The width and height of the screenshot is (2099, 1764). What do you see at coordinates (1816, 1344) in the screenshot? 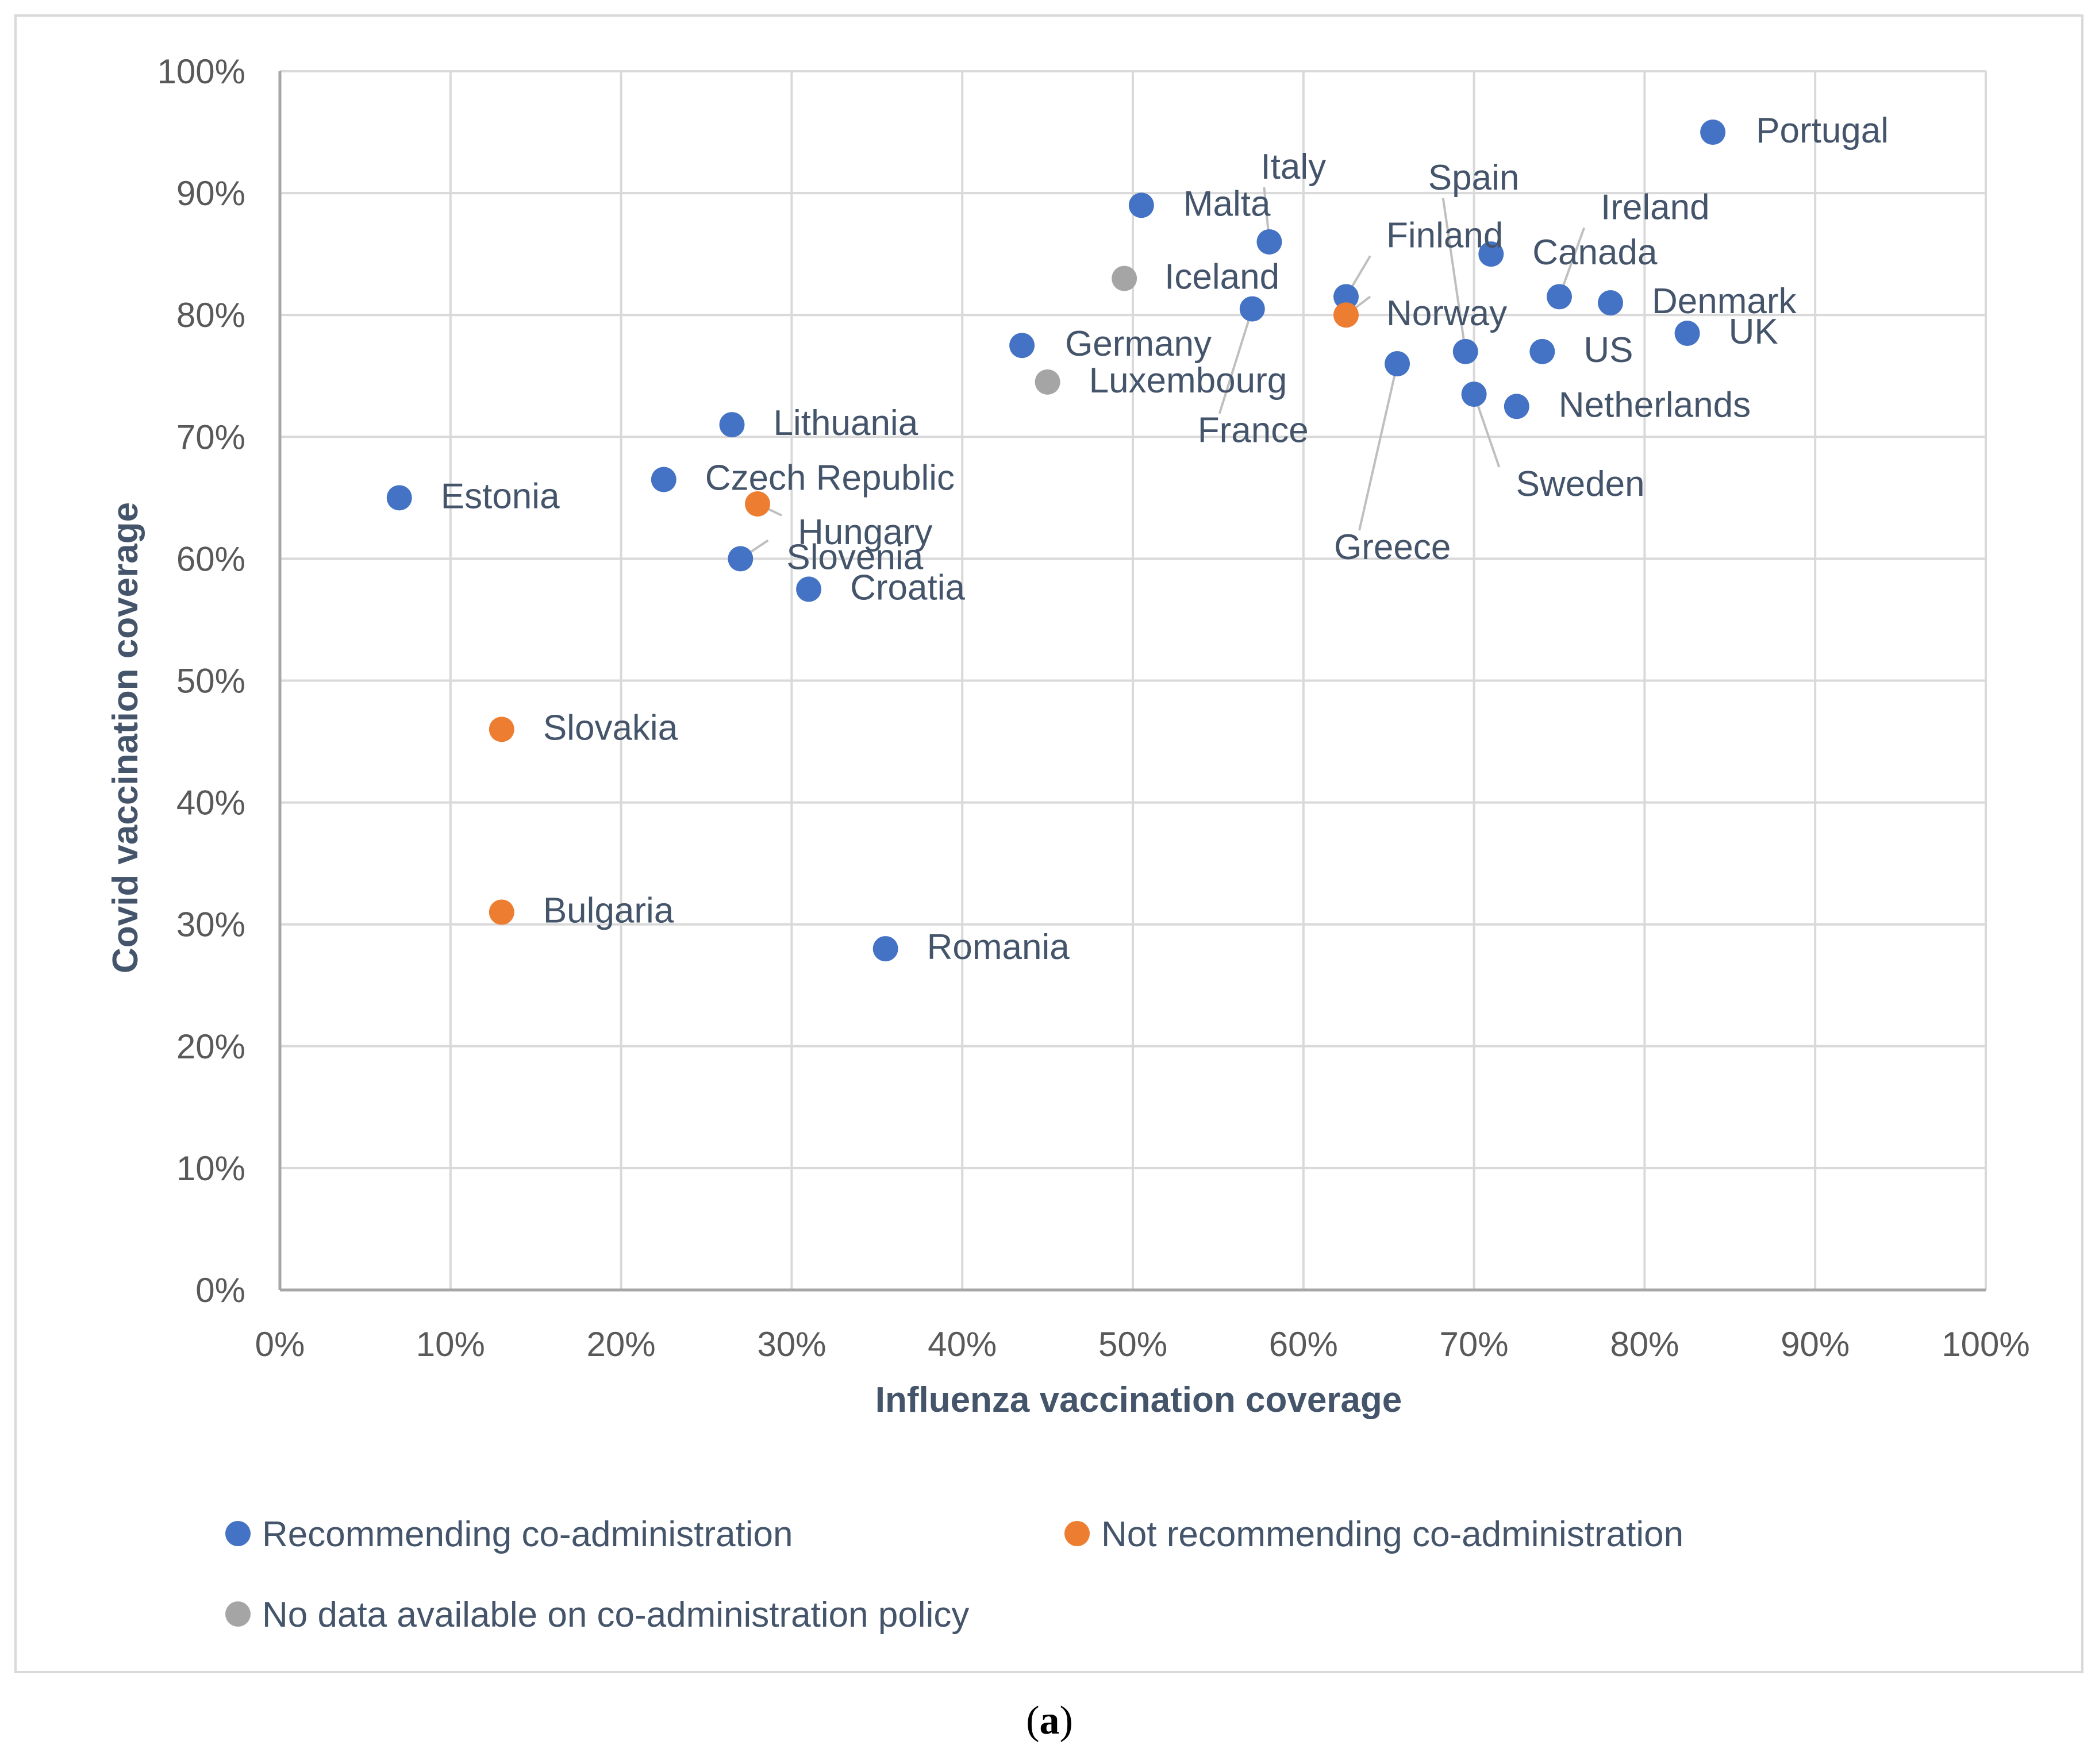
I see `x-tick-label: 90%` at bounding box center [1816, 1344].